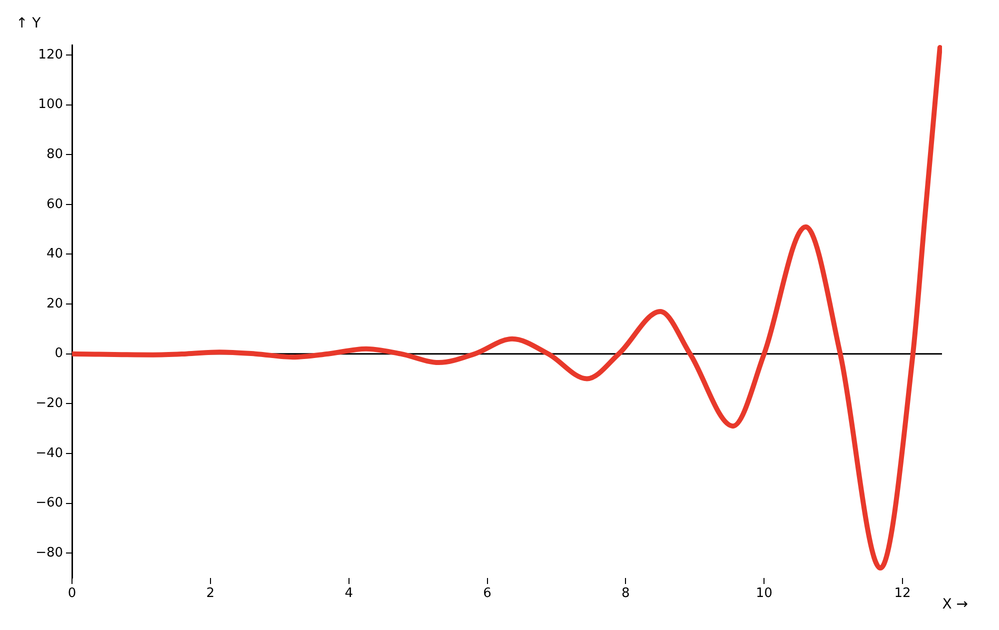  What do you see at coordinates (49, 453) in the screenshot?
I see `y-tick-label: −40` at bounding box center [49, 453].